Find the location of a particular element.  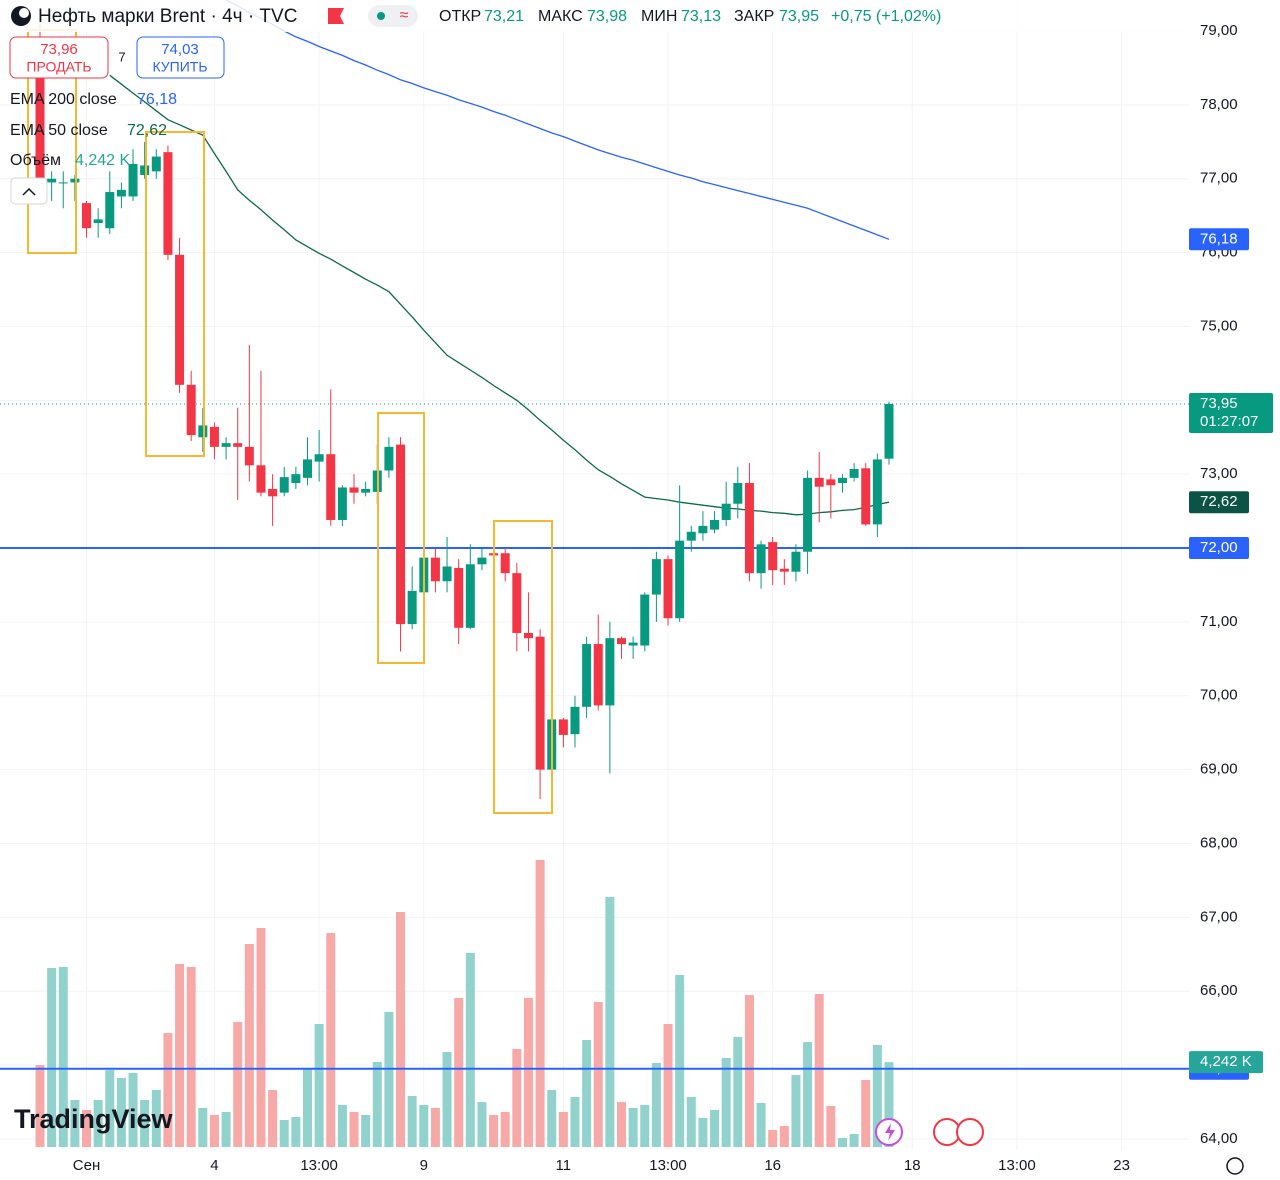

flag-event is located at coordinates (970, 1132).